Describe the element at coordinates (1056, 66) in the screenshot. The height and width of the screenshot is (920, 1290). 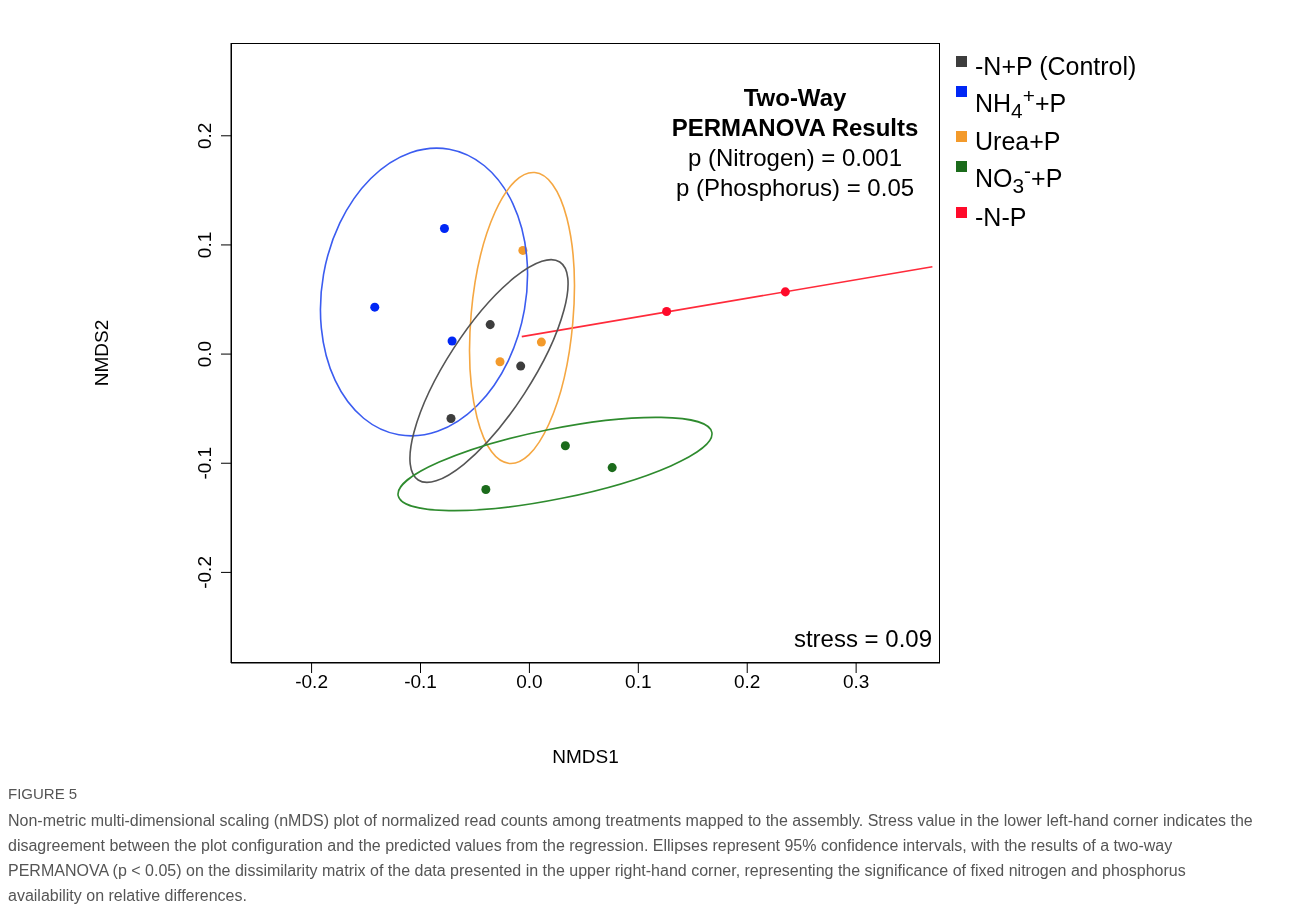
I see `legend-label: -N+P (Control)` at that location.